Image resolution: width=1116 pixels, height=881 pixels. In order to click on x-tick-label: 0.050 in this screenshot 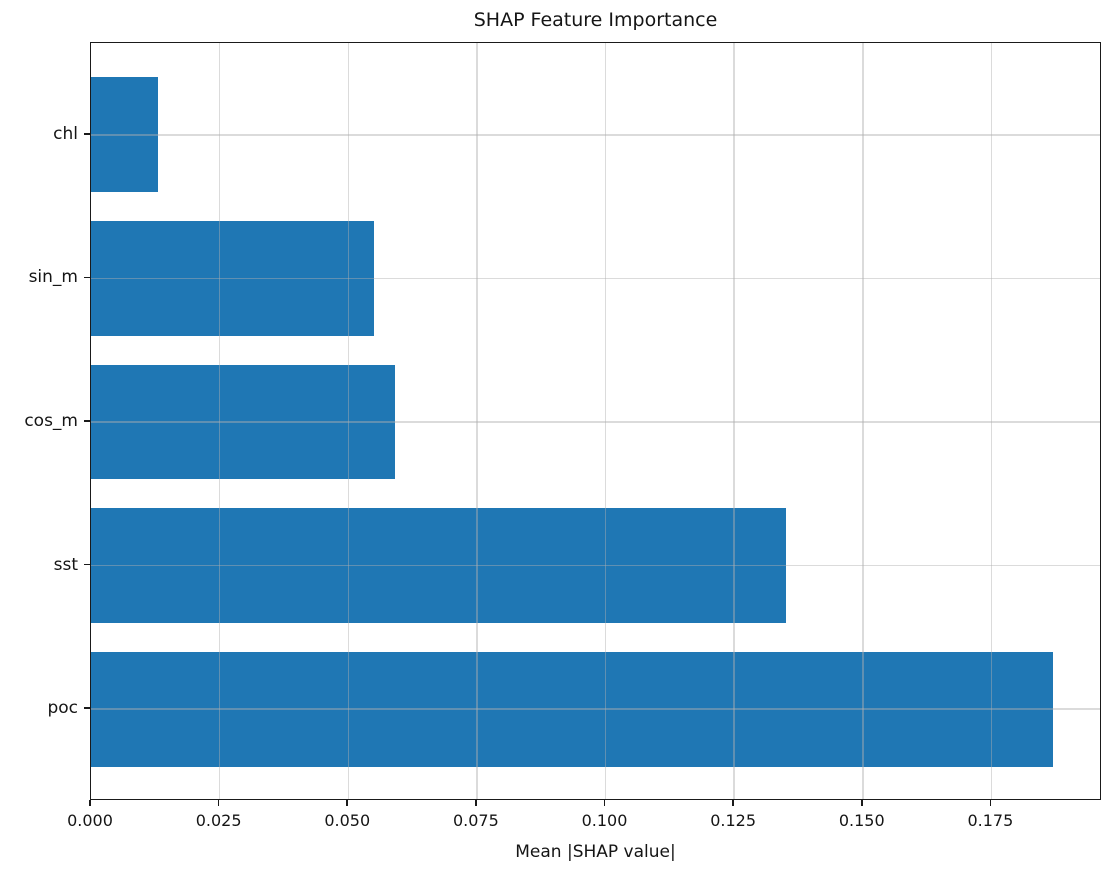, I will do `click(347, 820)`.